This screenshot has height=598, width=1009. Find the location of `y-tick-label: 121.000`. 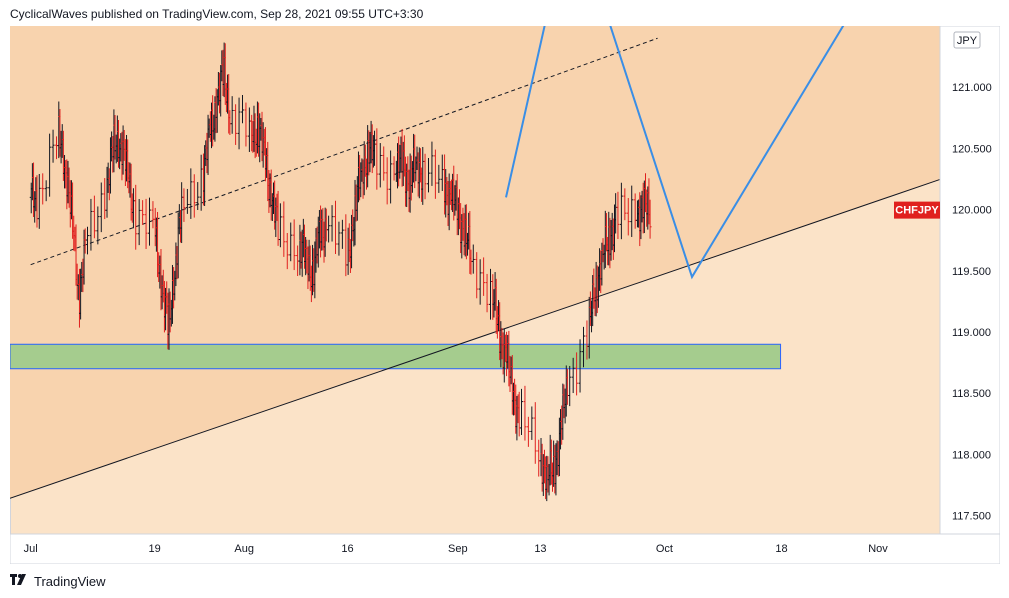

y-tick-label: 121.000 is located at coordinates (972, 88).